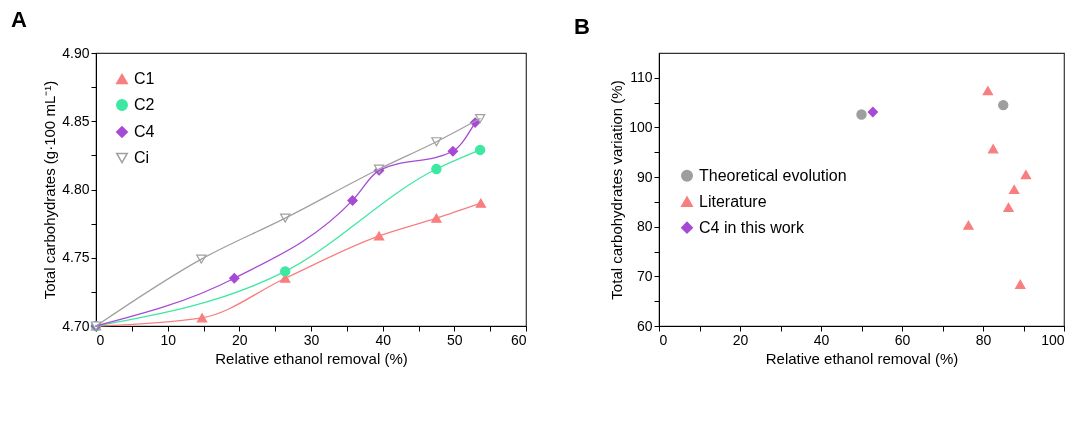 Image resolution: width=1080 pixels, height=421 pixels. What do you see at coordinates (733, 201) in the screenshot?
I see `legend-label: Literature` at bounding box center [733, 201].